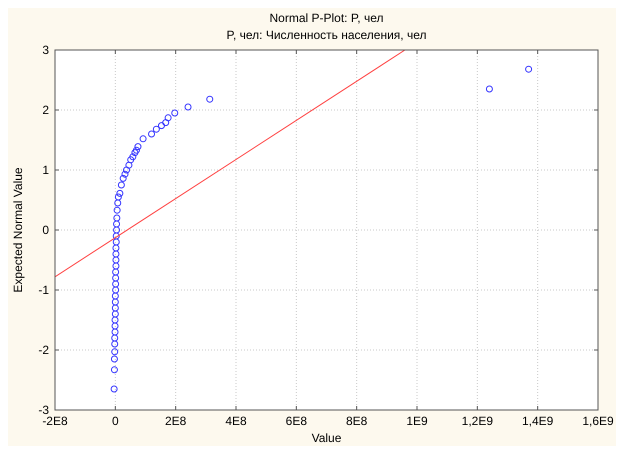  I want to click on chart-subtitle: P, чел: Численность населения, чел, so click(326, 35).